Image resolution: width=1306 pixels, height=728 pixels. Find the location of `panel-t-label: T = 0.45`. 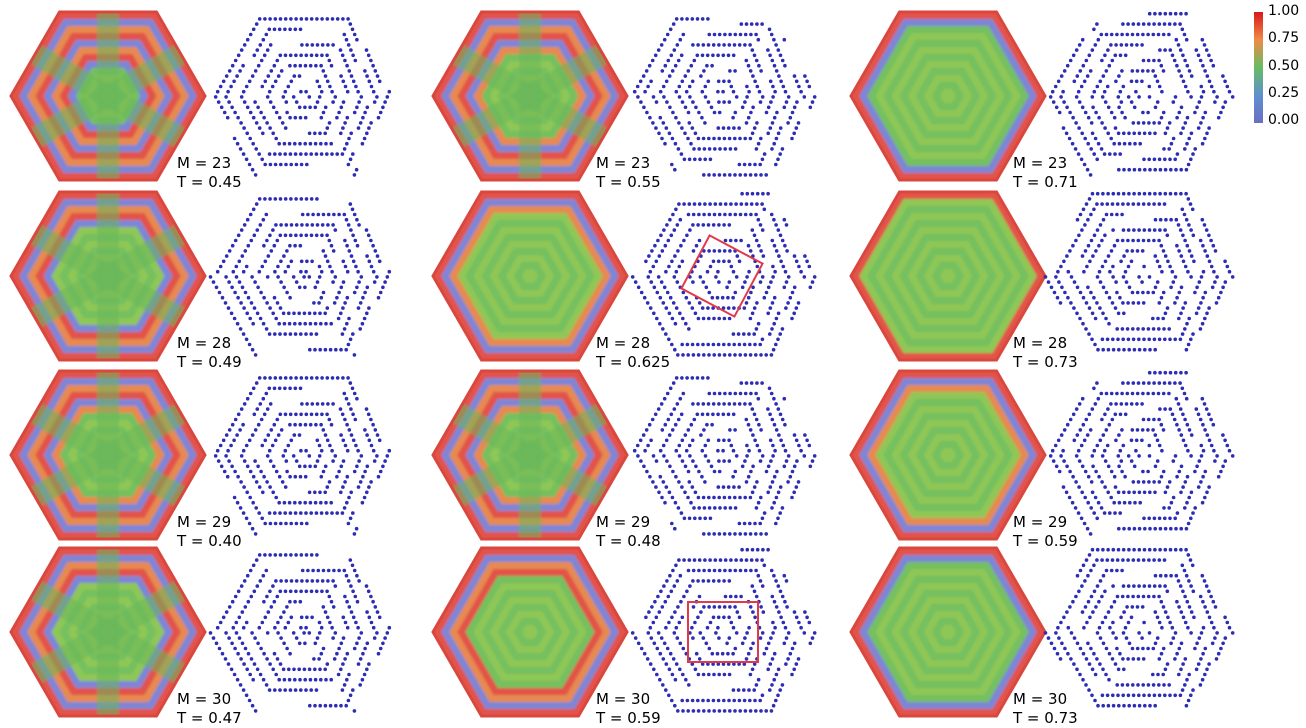

panel-t-label: T = 0.45 is located at coordinates (209, 182).